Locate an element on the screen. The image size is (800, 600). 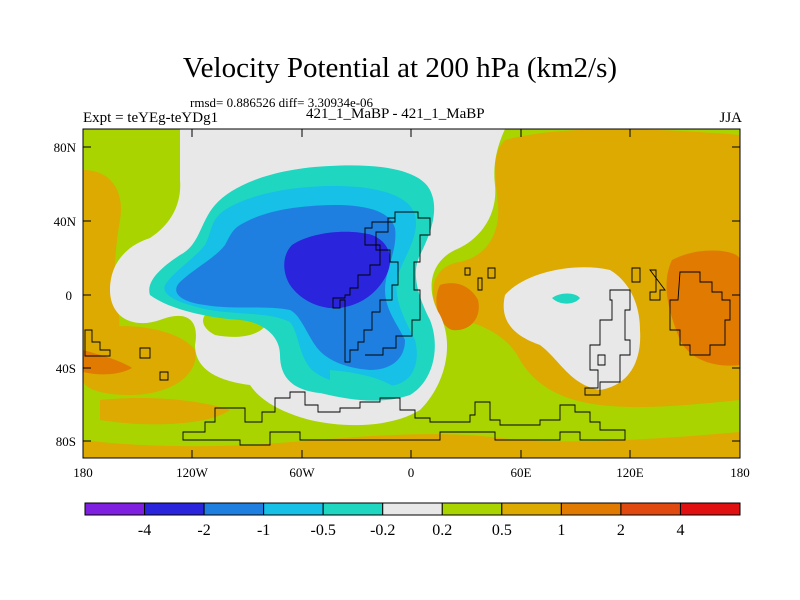
colorbar-label: -4 is located at coordinates (144, 530).